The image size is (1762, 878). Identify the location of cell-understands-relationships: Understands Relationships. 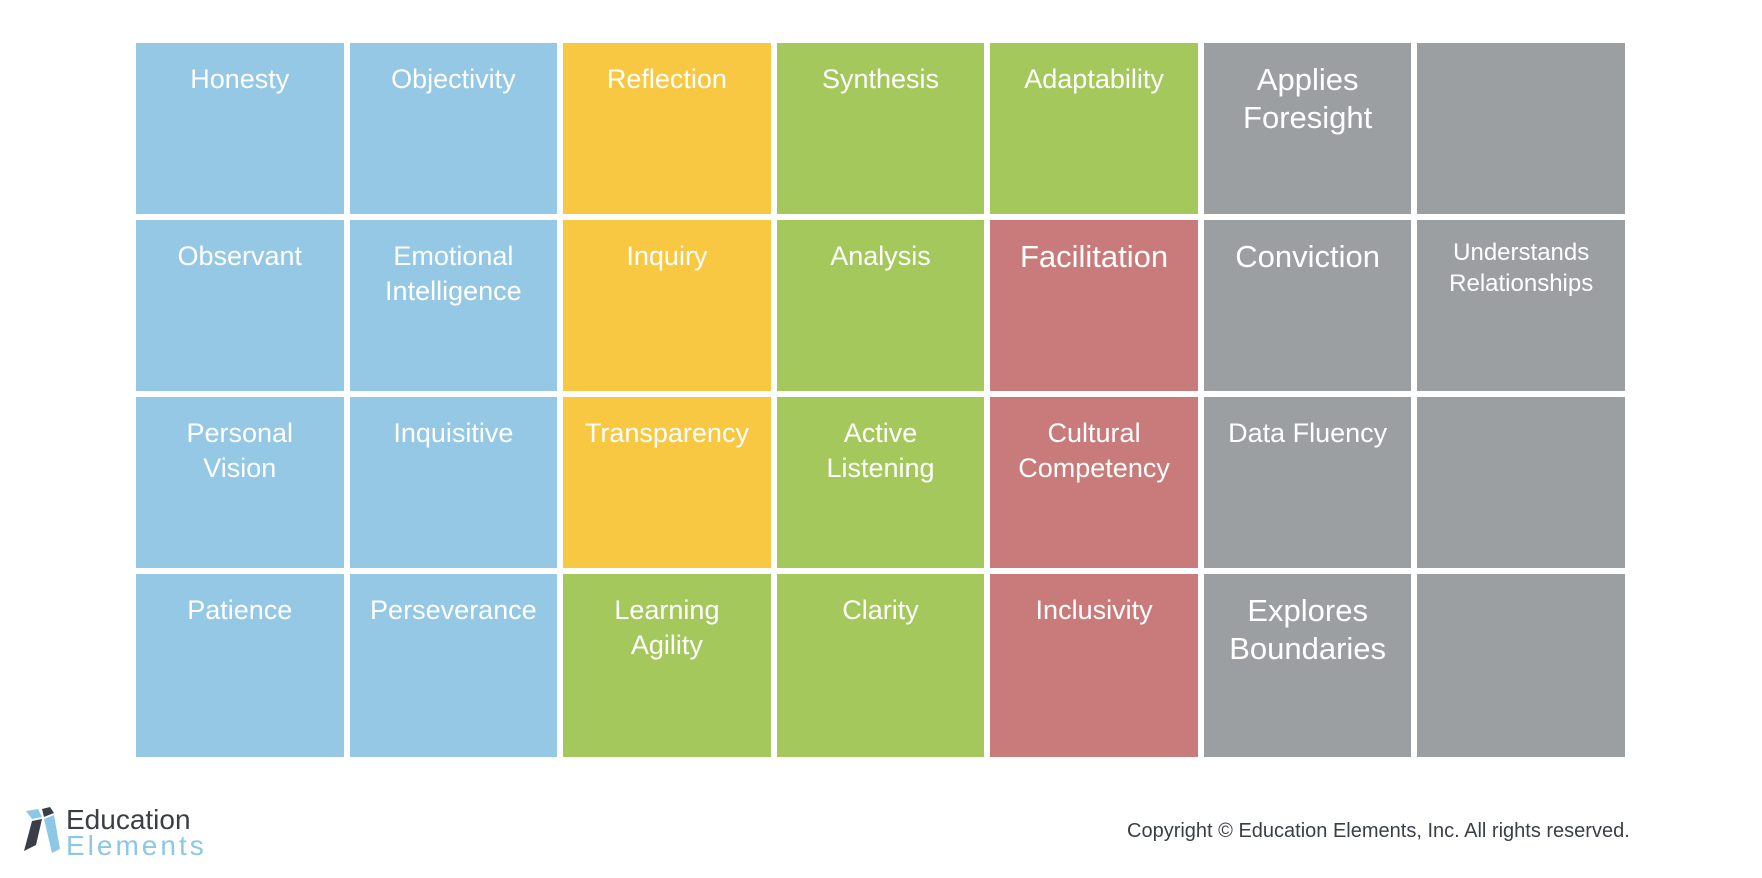
(1521, 305).